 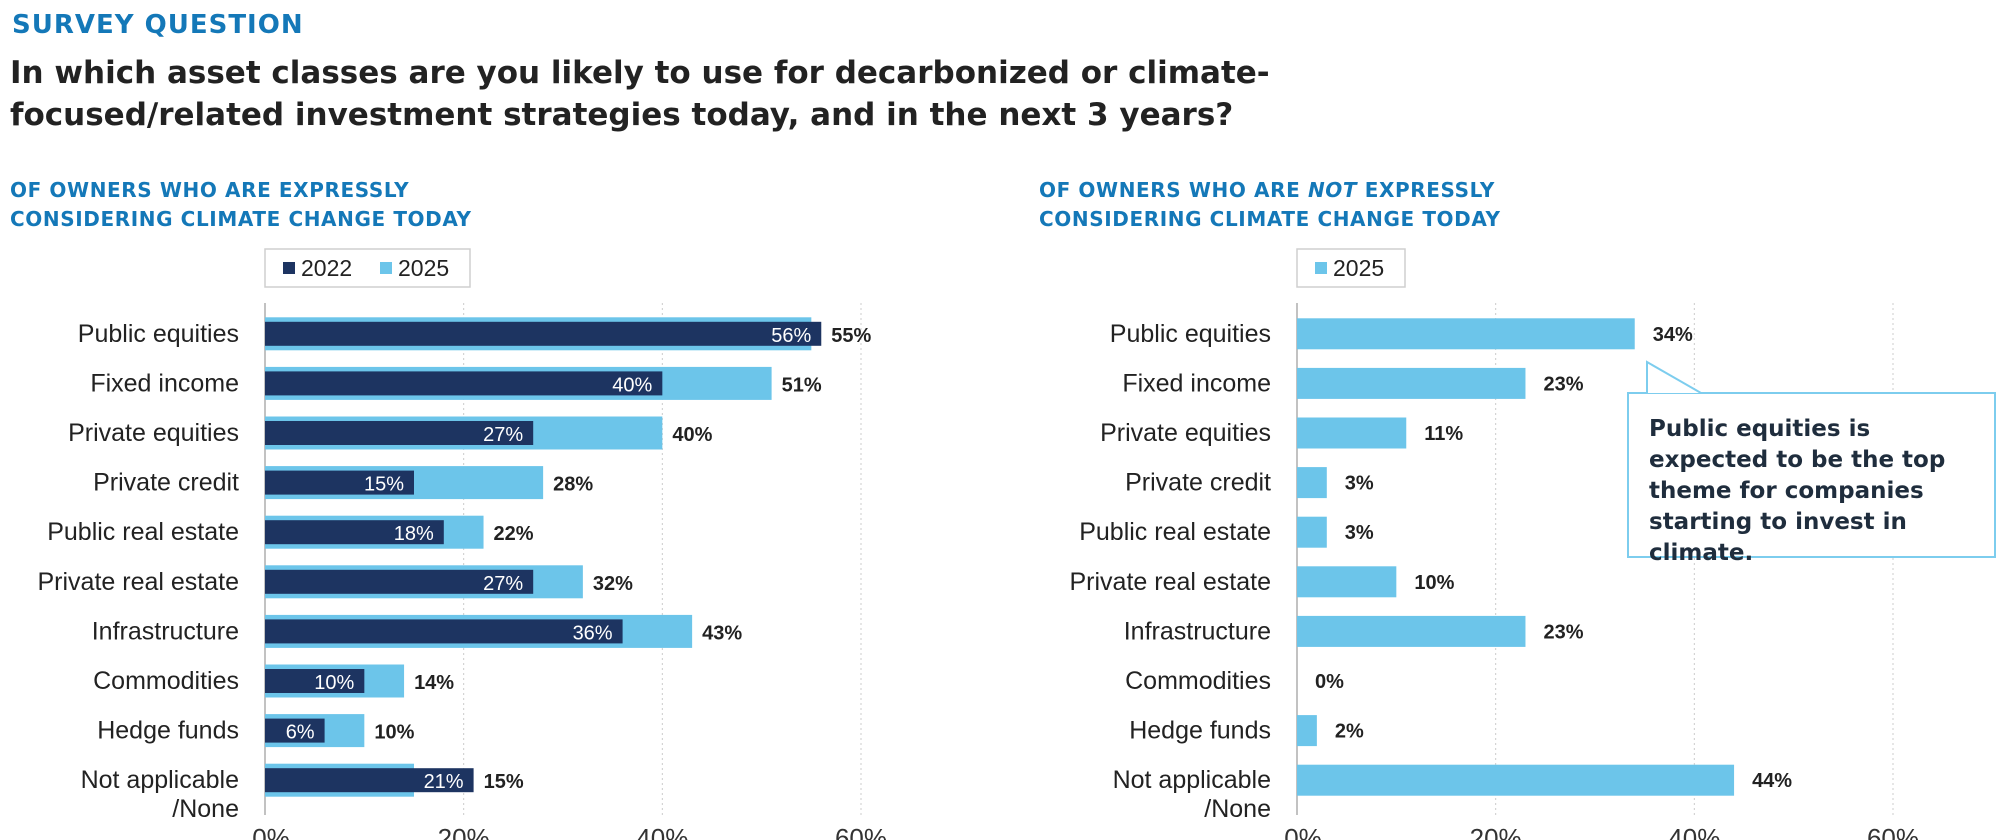 What do you see at coordinates (414, 534) in the screenshot?
I see `label-2022-public-real-estate: 18%` at bounding box center [414, 534].